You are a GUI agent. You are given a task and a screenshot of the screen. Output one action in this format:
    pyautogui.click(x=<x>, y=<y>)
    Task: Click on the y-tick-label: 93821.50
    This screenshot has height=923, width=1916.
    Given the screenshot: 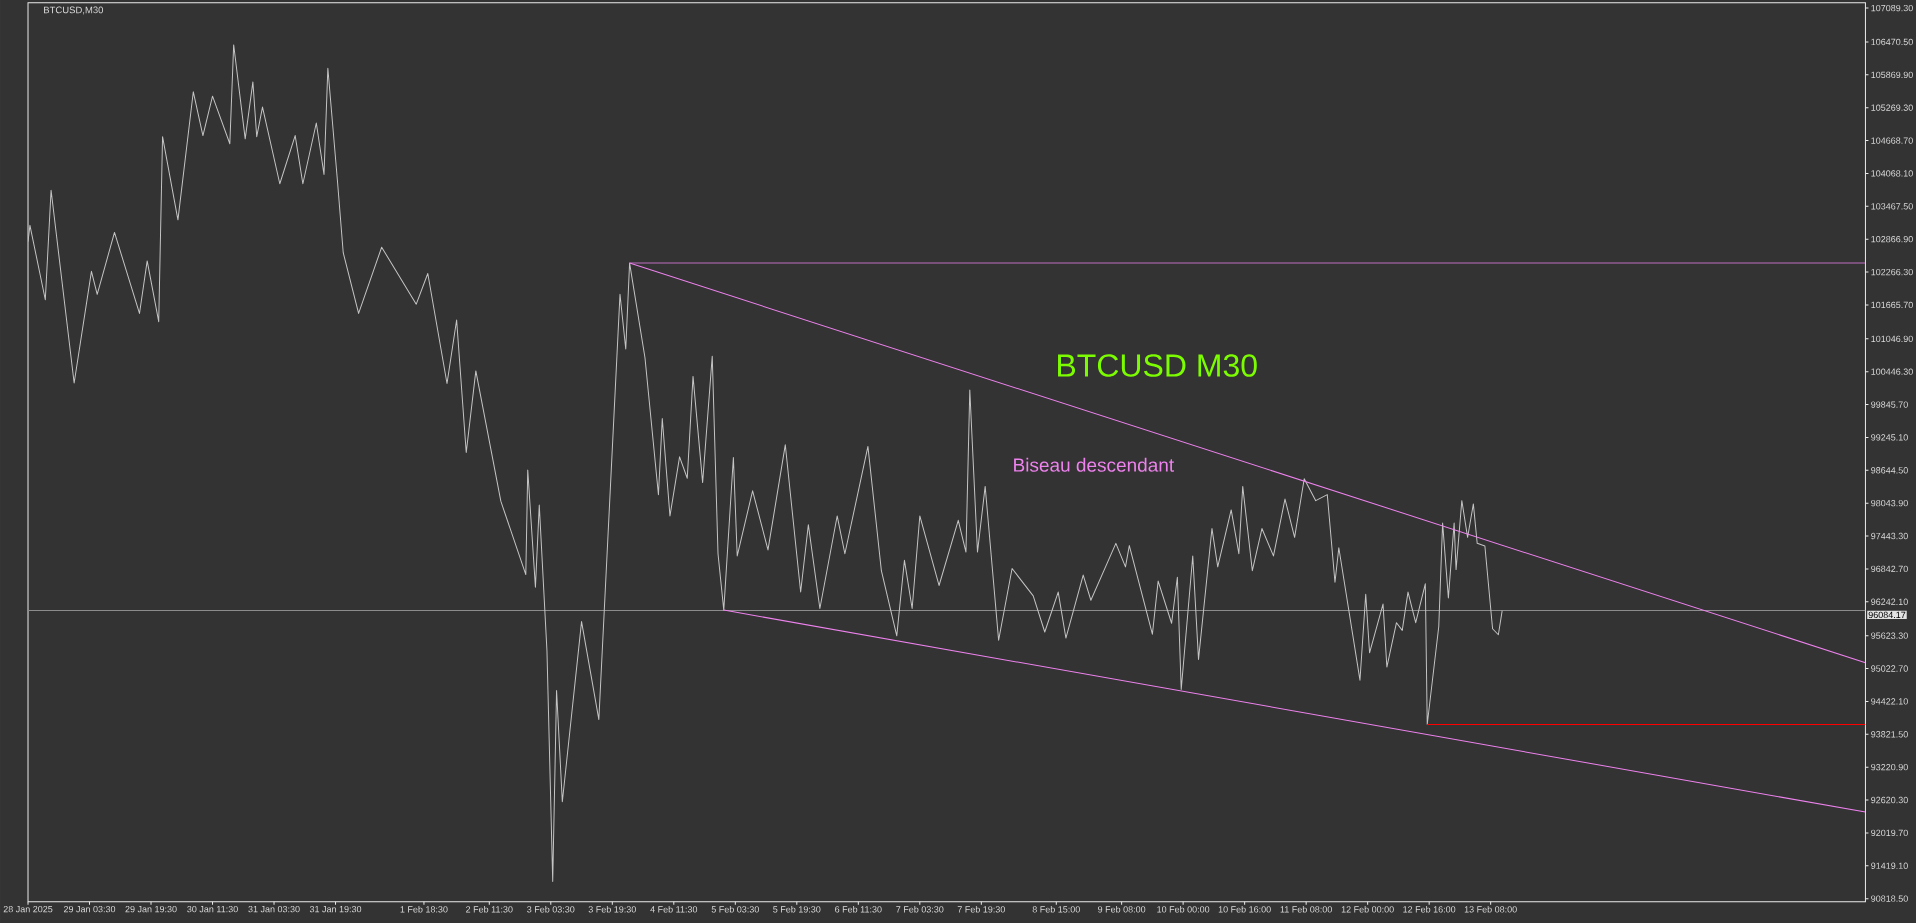 What is the action you would take?
    pyautogui.click(x=1889, y=734)
    